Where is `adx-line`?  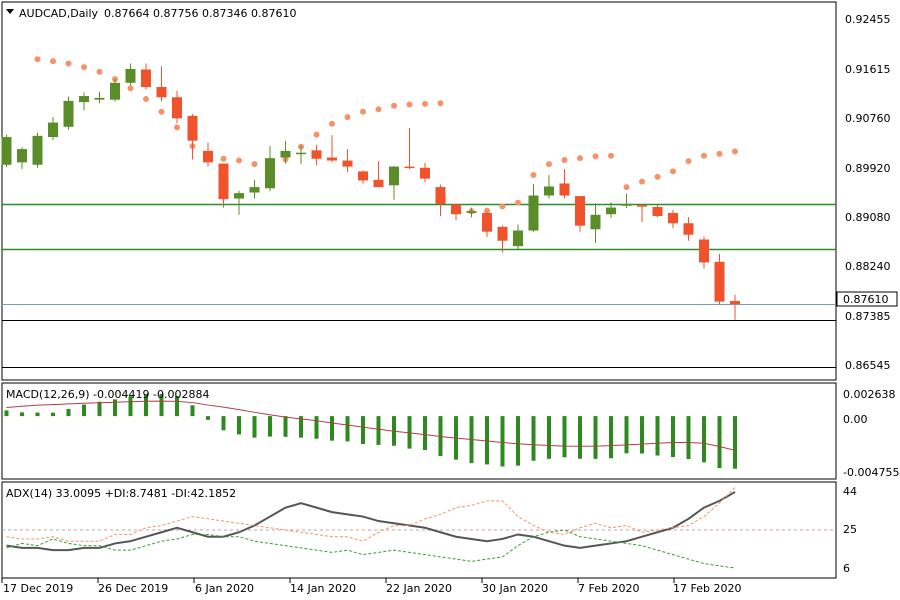
adx-line is located at coordinates (371, 521).